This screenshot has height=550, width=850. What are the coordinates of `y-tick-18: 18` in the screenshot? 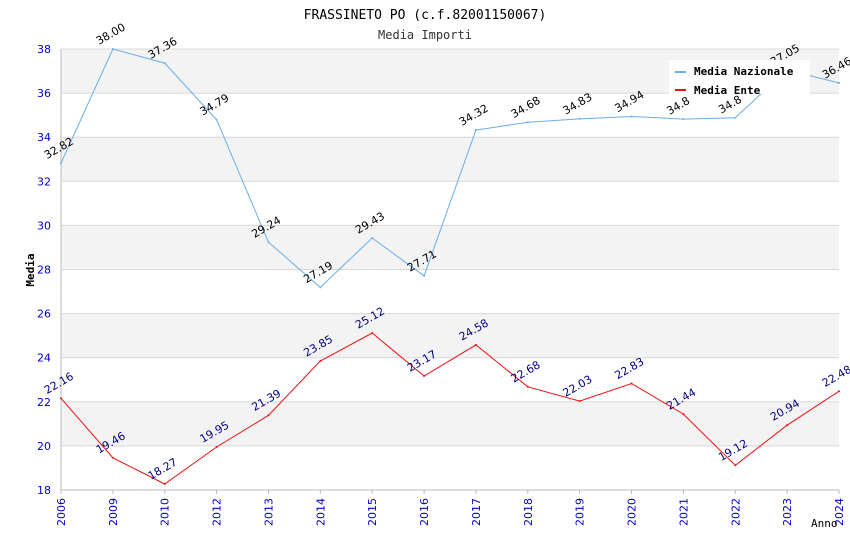 It's located at (44, 490).